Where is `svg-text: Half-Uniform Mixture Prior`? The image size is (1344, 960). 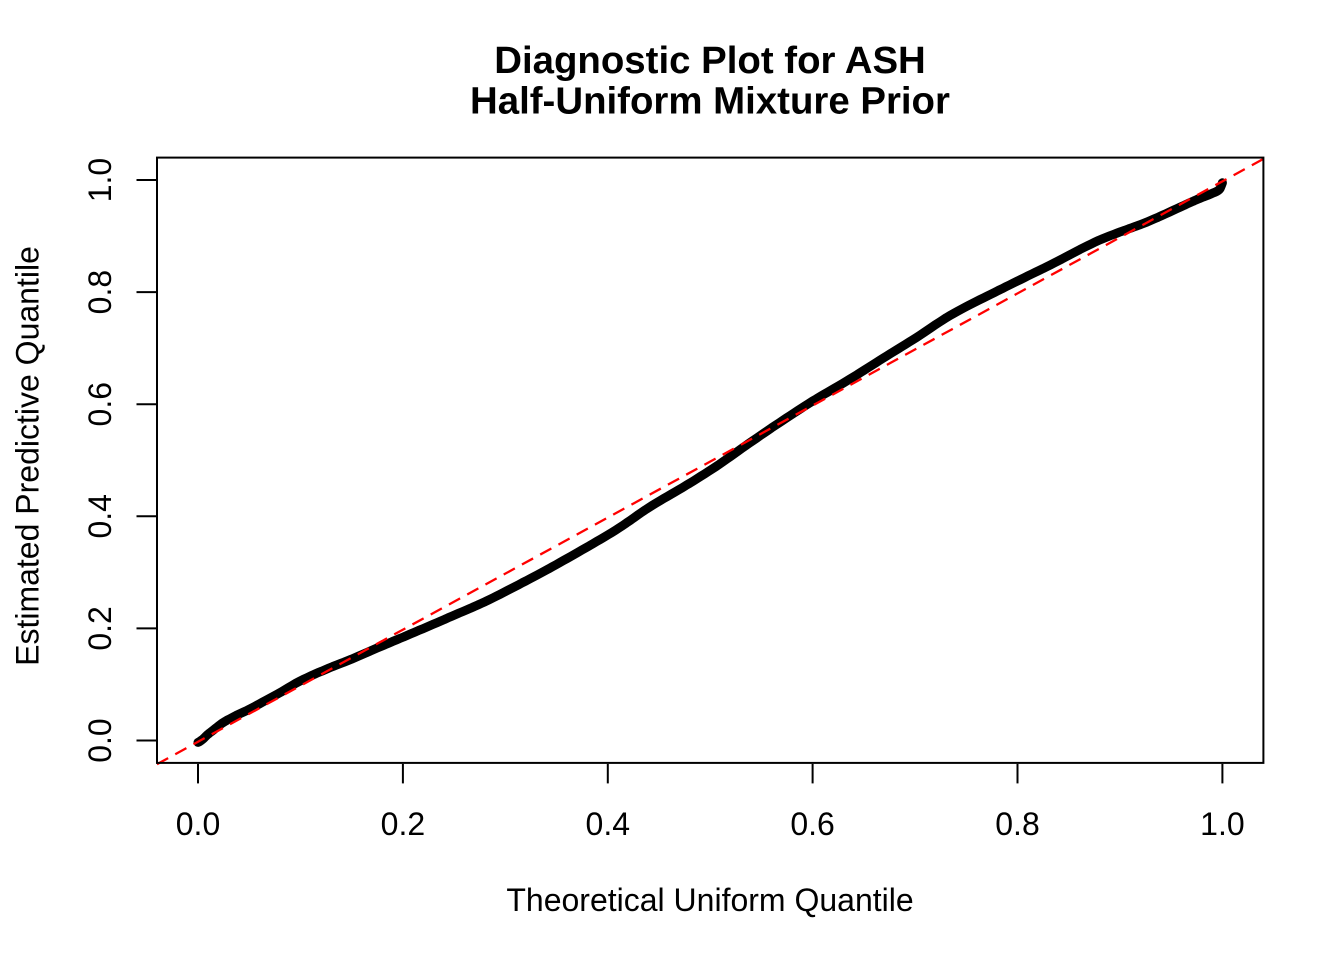
svg-text: Half-Uniform Mixture Prior is located at coordinates (710, 101).